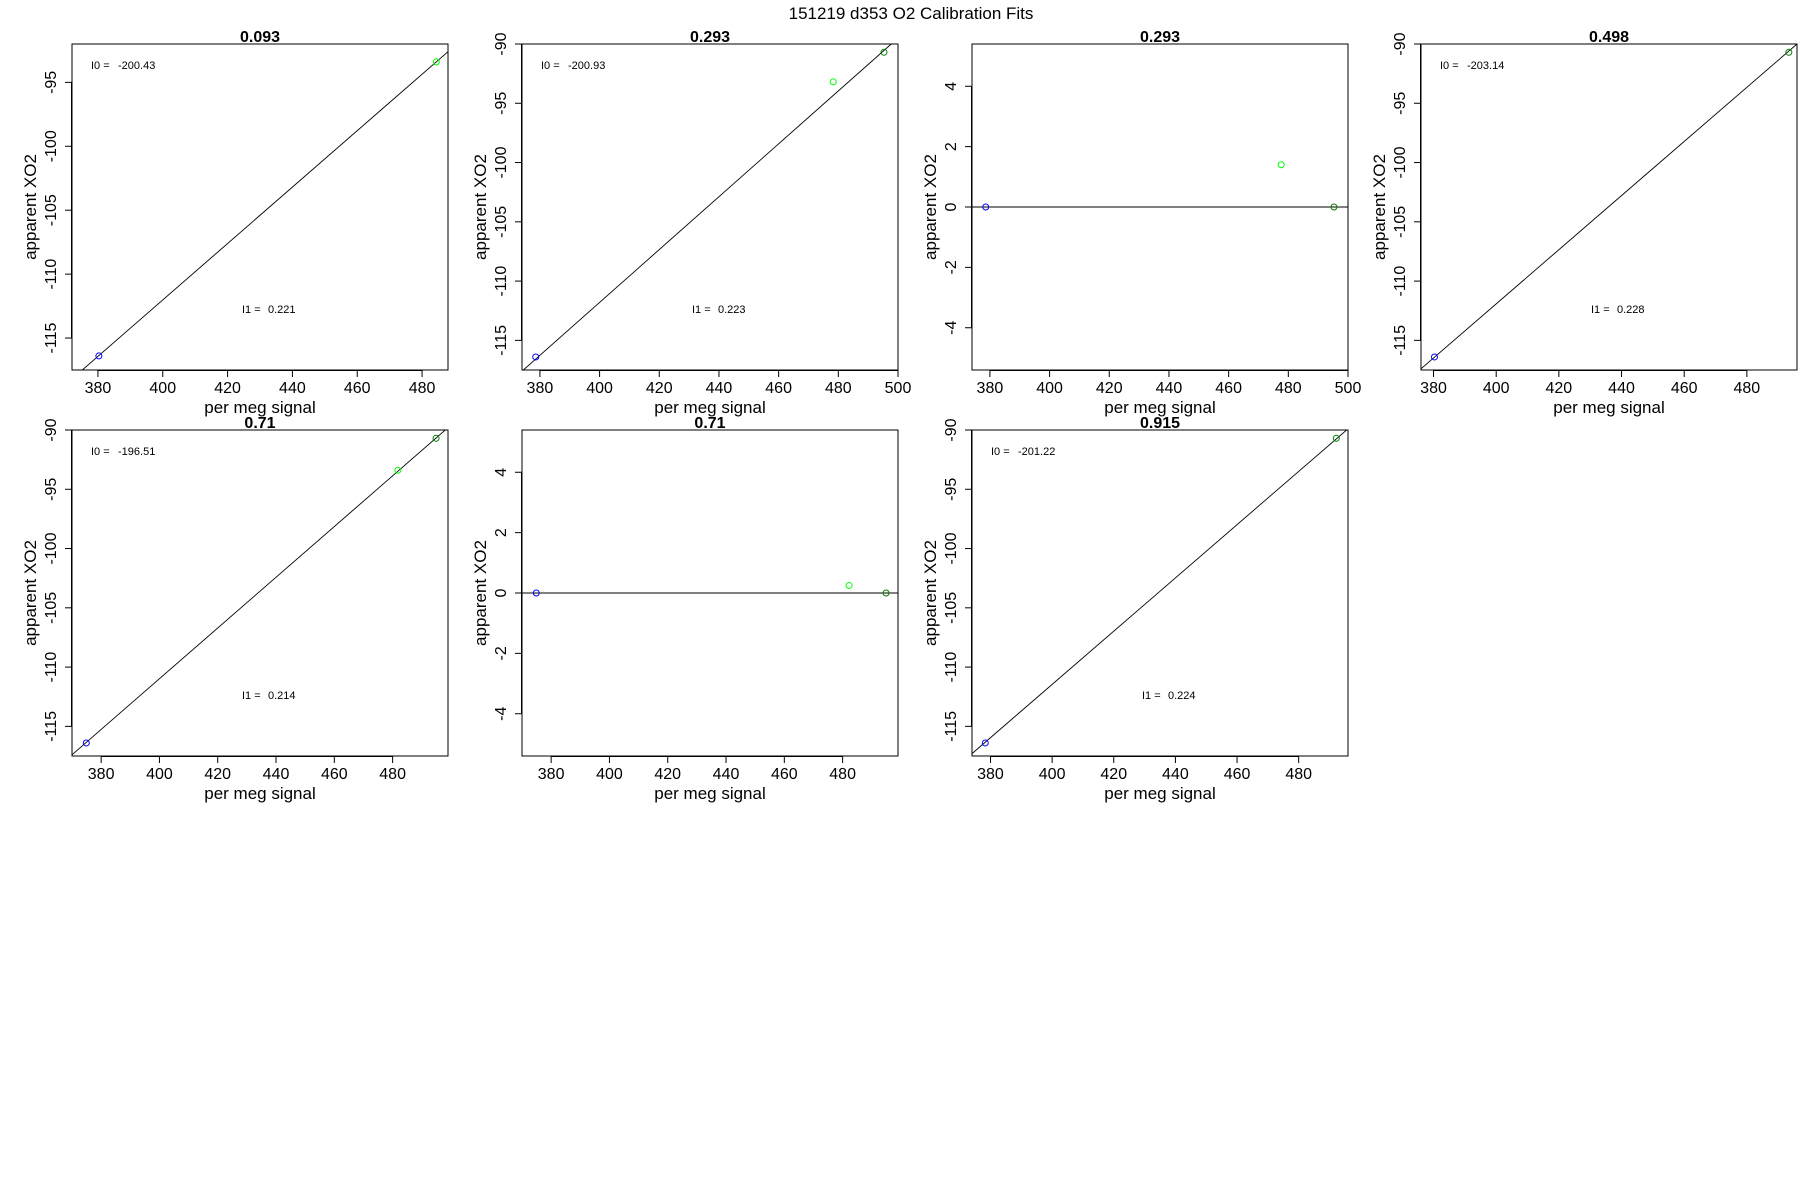  I want to click on y-tick-label: -4, so click(501, 714).